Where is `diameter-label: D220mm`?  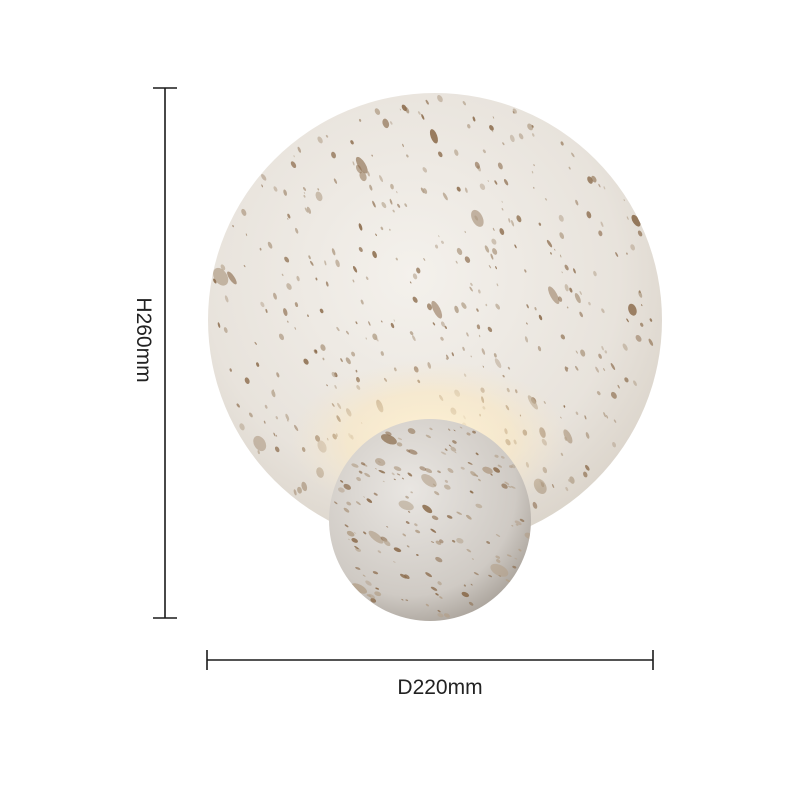 diameter-label: D220mm is located at coordinates (440, 687).